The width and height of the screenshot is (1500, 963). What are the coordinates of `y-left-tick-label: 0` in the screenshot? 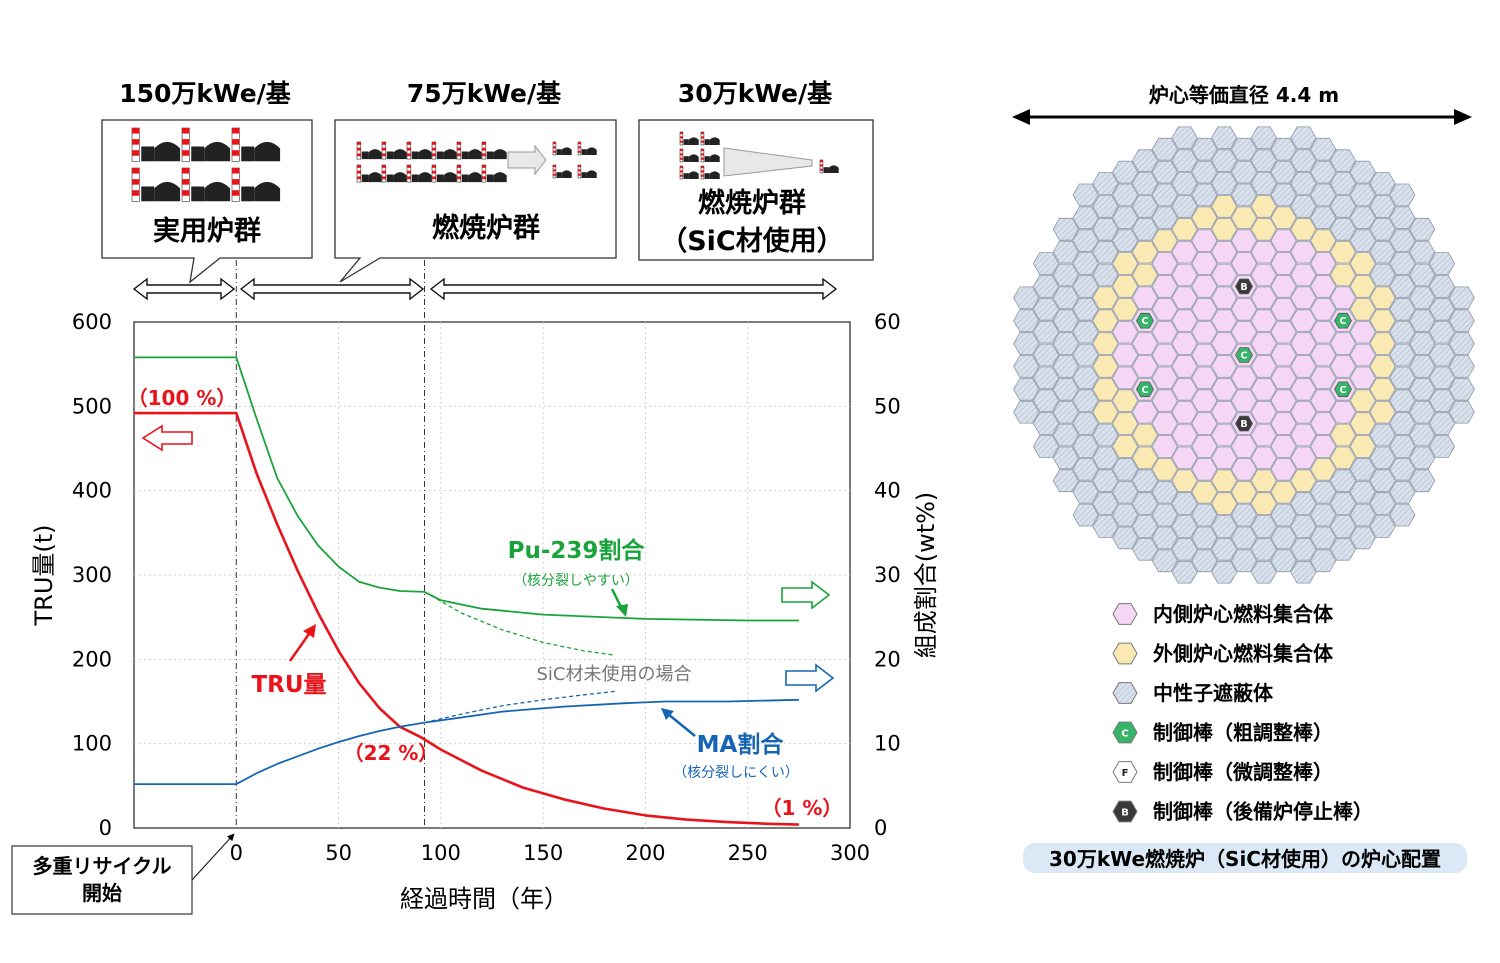 It's located at (105, 828).